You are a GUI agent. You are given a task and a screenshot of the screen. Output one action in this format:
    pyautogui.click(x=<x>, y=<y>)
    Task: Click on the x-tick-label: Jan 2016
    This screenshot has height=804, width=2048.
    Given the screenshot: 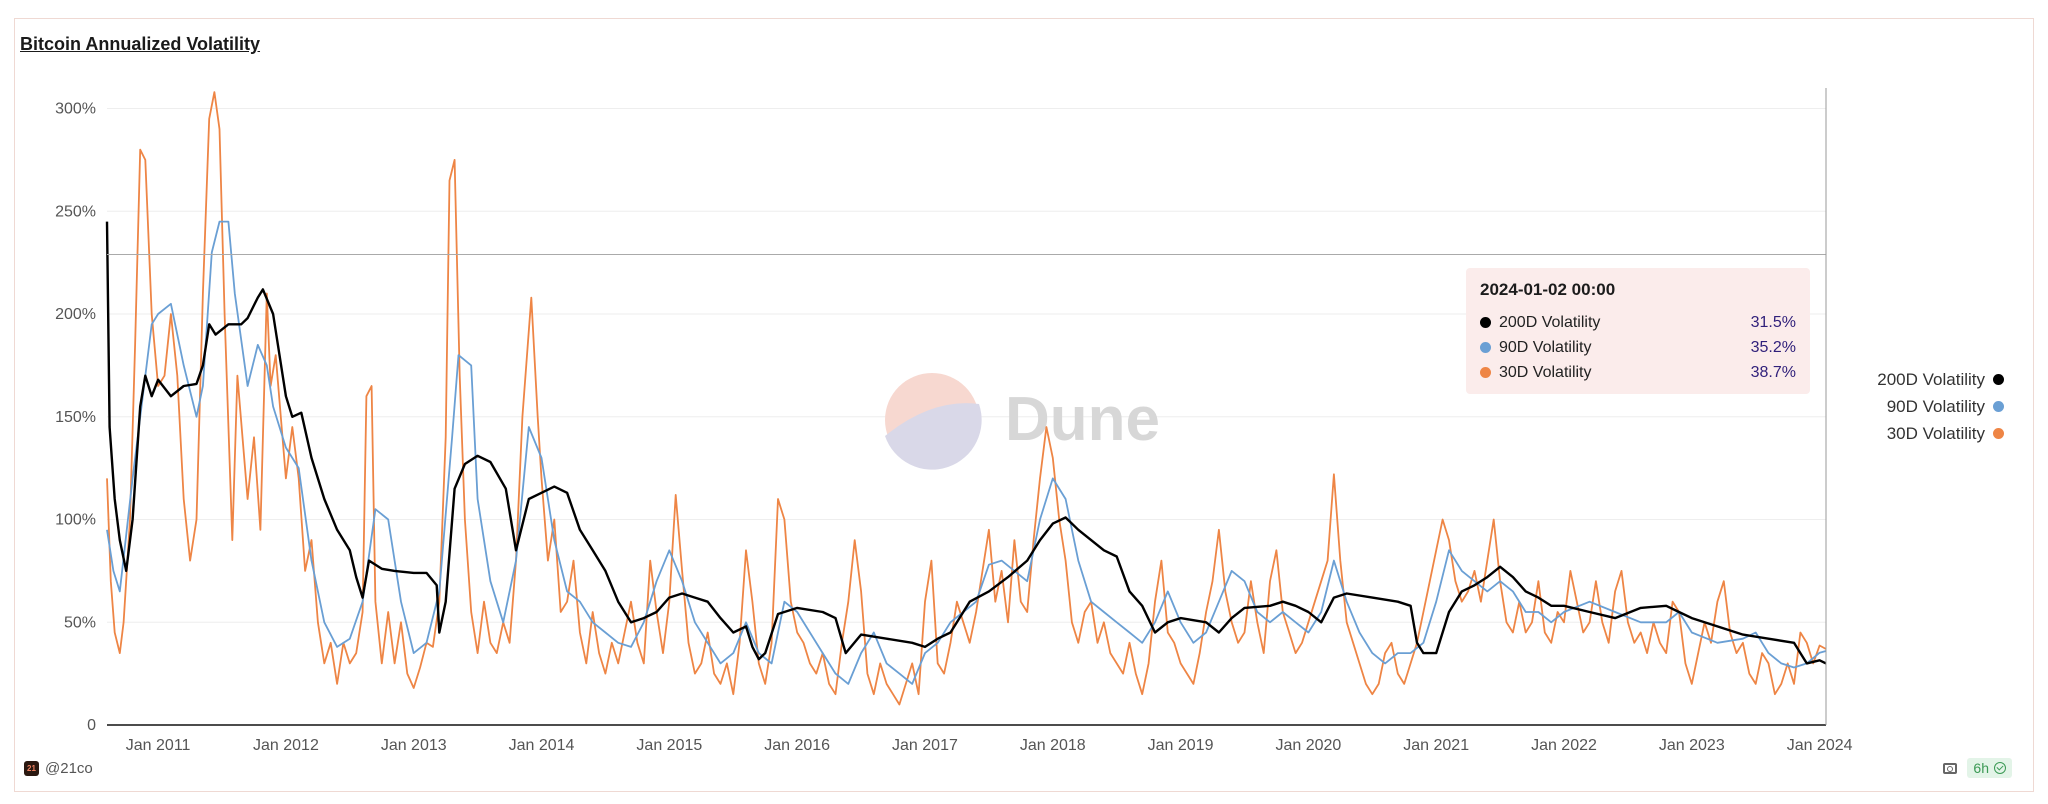 What is the action you would take?
    pyautogui.click(x=797, y=745)
    